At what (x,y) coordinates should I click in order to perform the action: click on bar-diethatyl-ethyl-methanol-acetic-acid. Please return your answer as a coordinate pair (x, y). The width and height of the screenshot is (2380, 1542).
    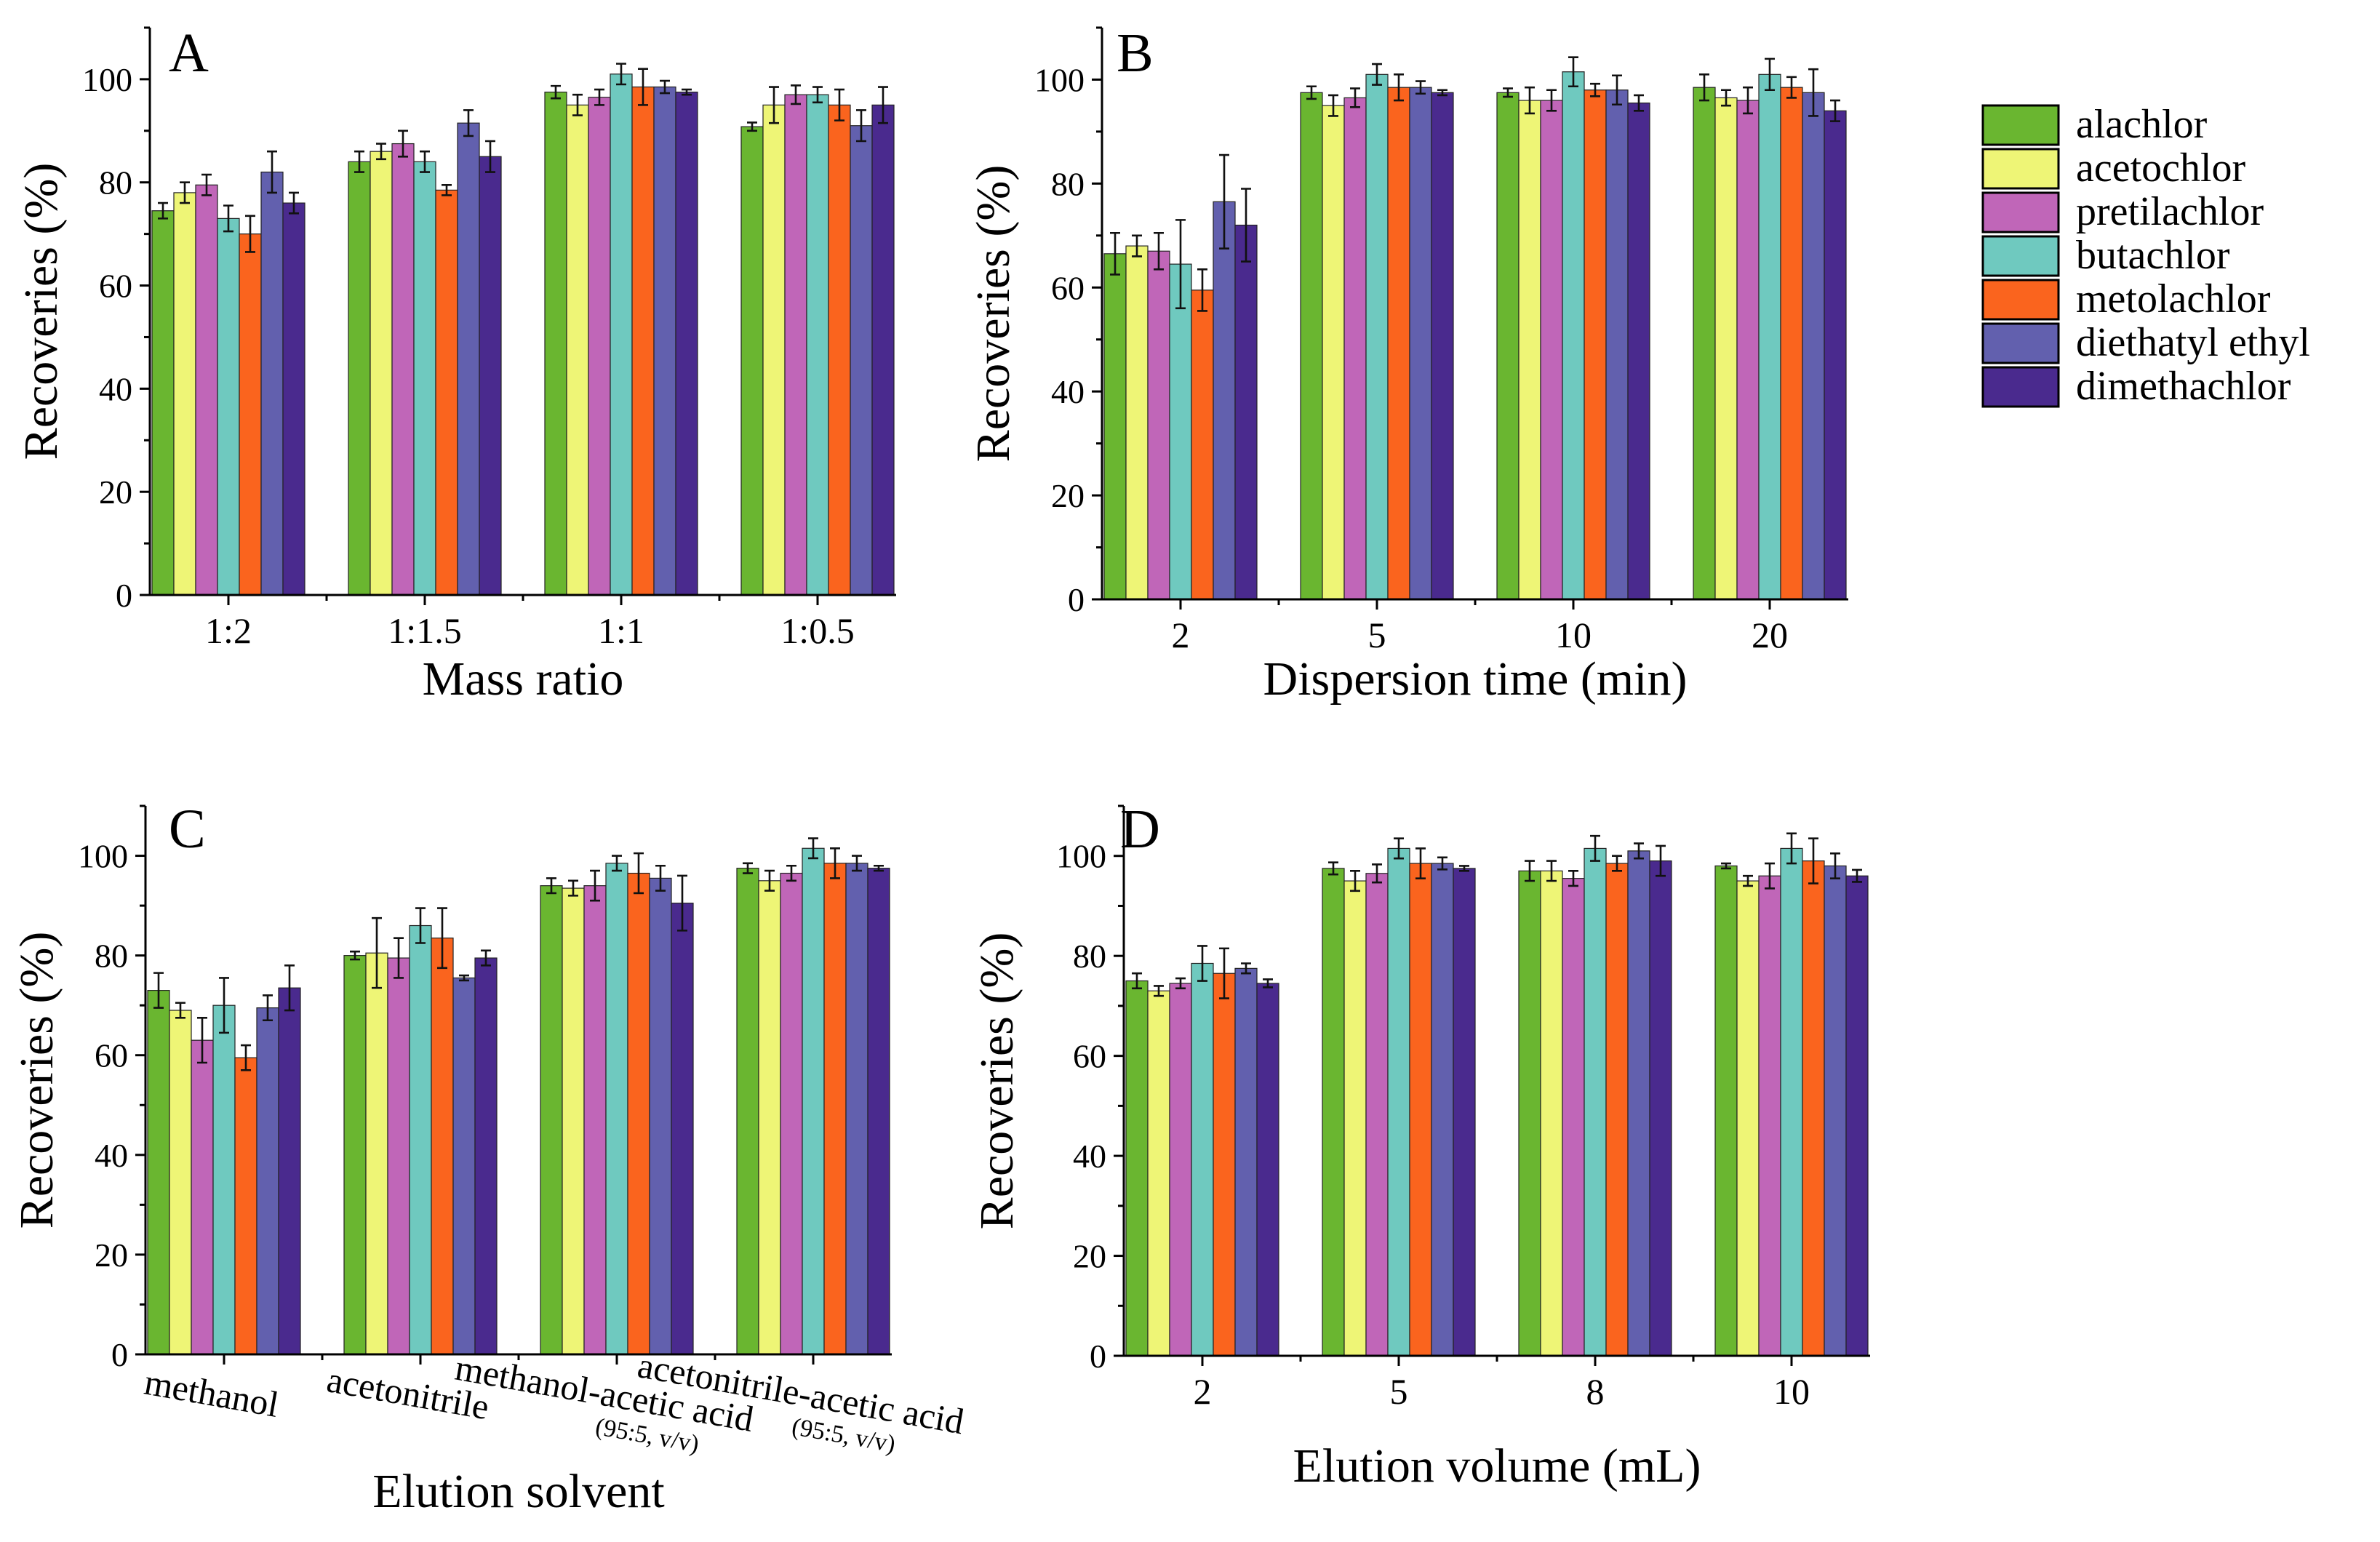
    Looking at the image, I should click on (660, 1116).